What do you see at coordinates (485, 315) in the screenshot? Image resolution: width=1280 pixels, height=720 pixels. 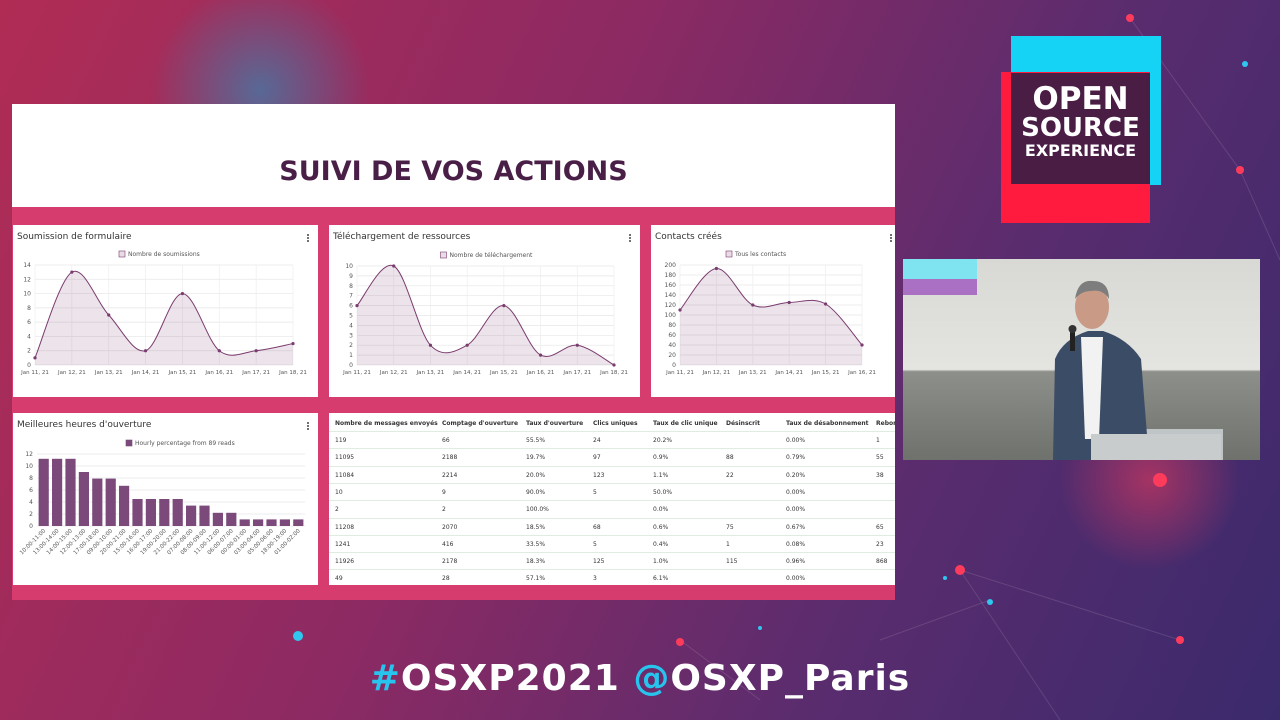 I see `area` at bounding box center [485, 315].